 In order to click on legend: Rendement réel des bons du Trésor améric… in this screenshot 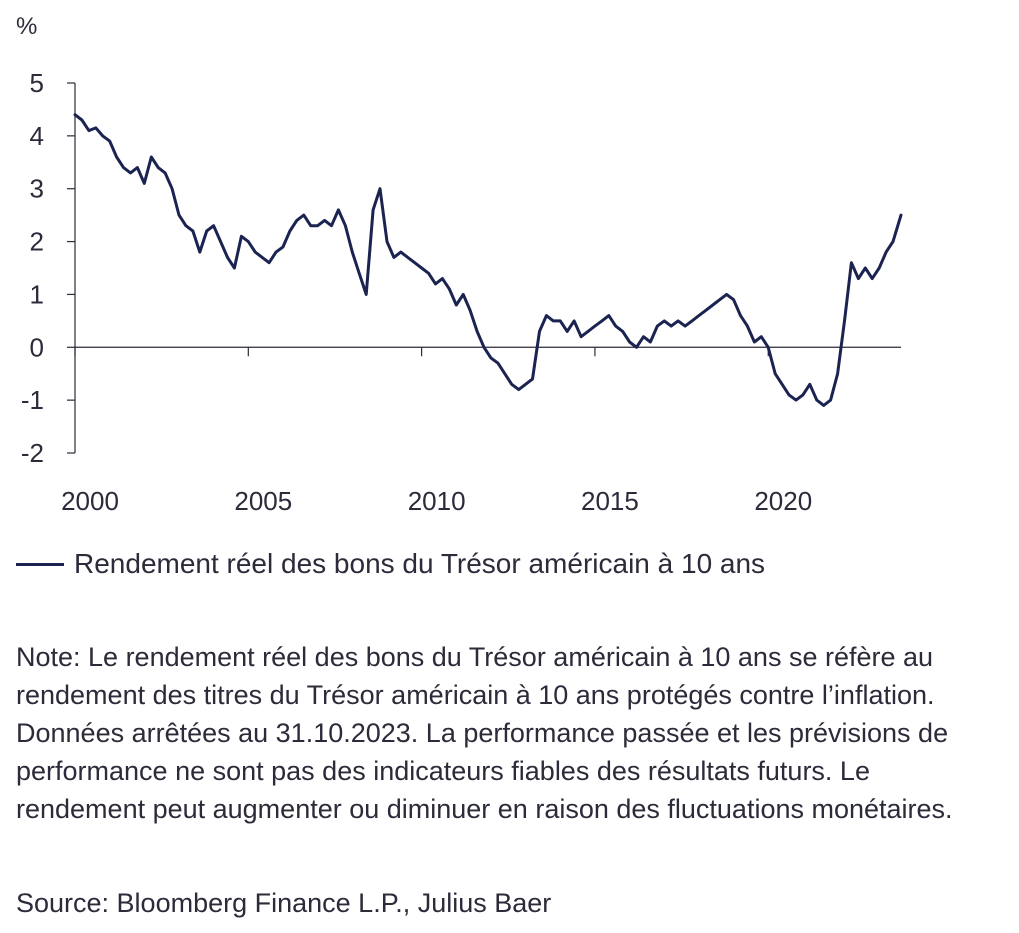, I will do `click(390, 564)`.